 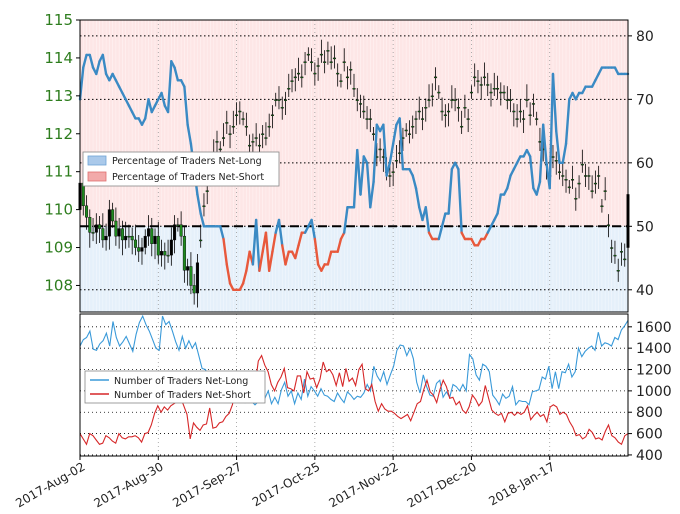 I want to click on count-tick-label: 1000, so click(x=654, y=392).